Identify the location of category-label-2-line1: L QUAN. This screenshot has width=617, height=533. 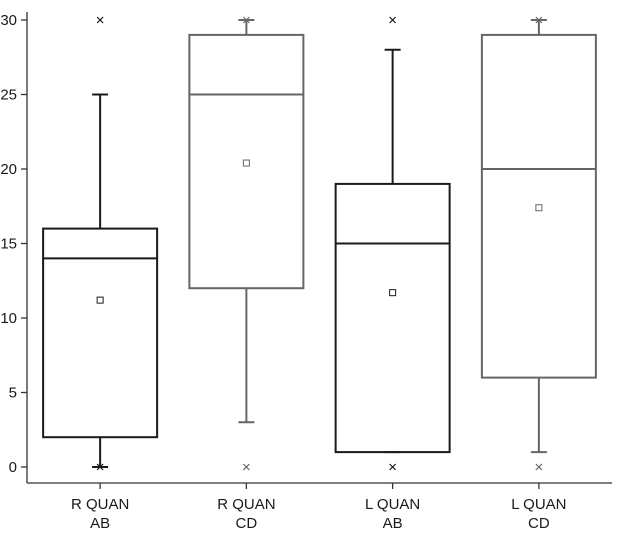
(392, 504).